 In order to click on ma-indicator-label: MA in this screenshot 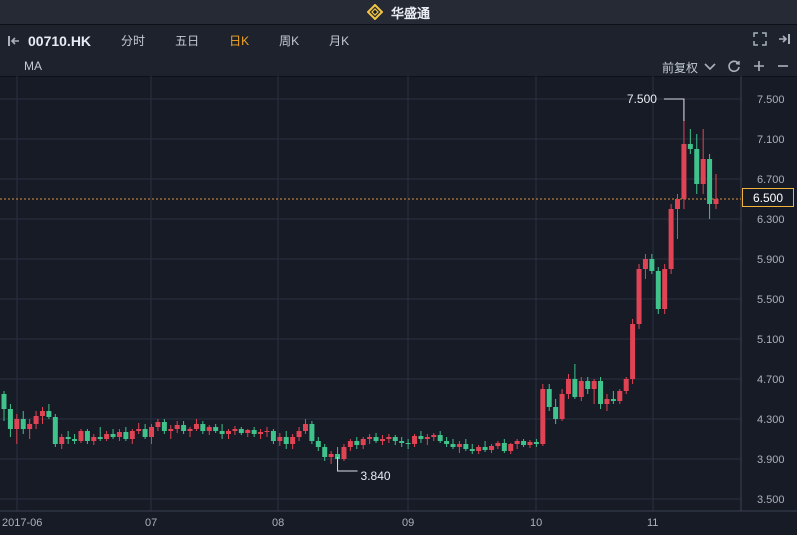, I will do `click(33, 66)`.